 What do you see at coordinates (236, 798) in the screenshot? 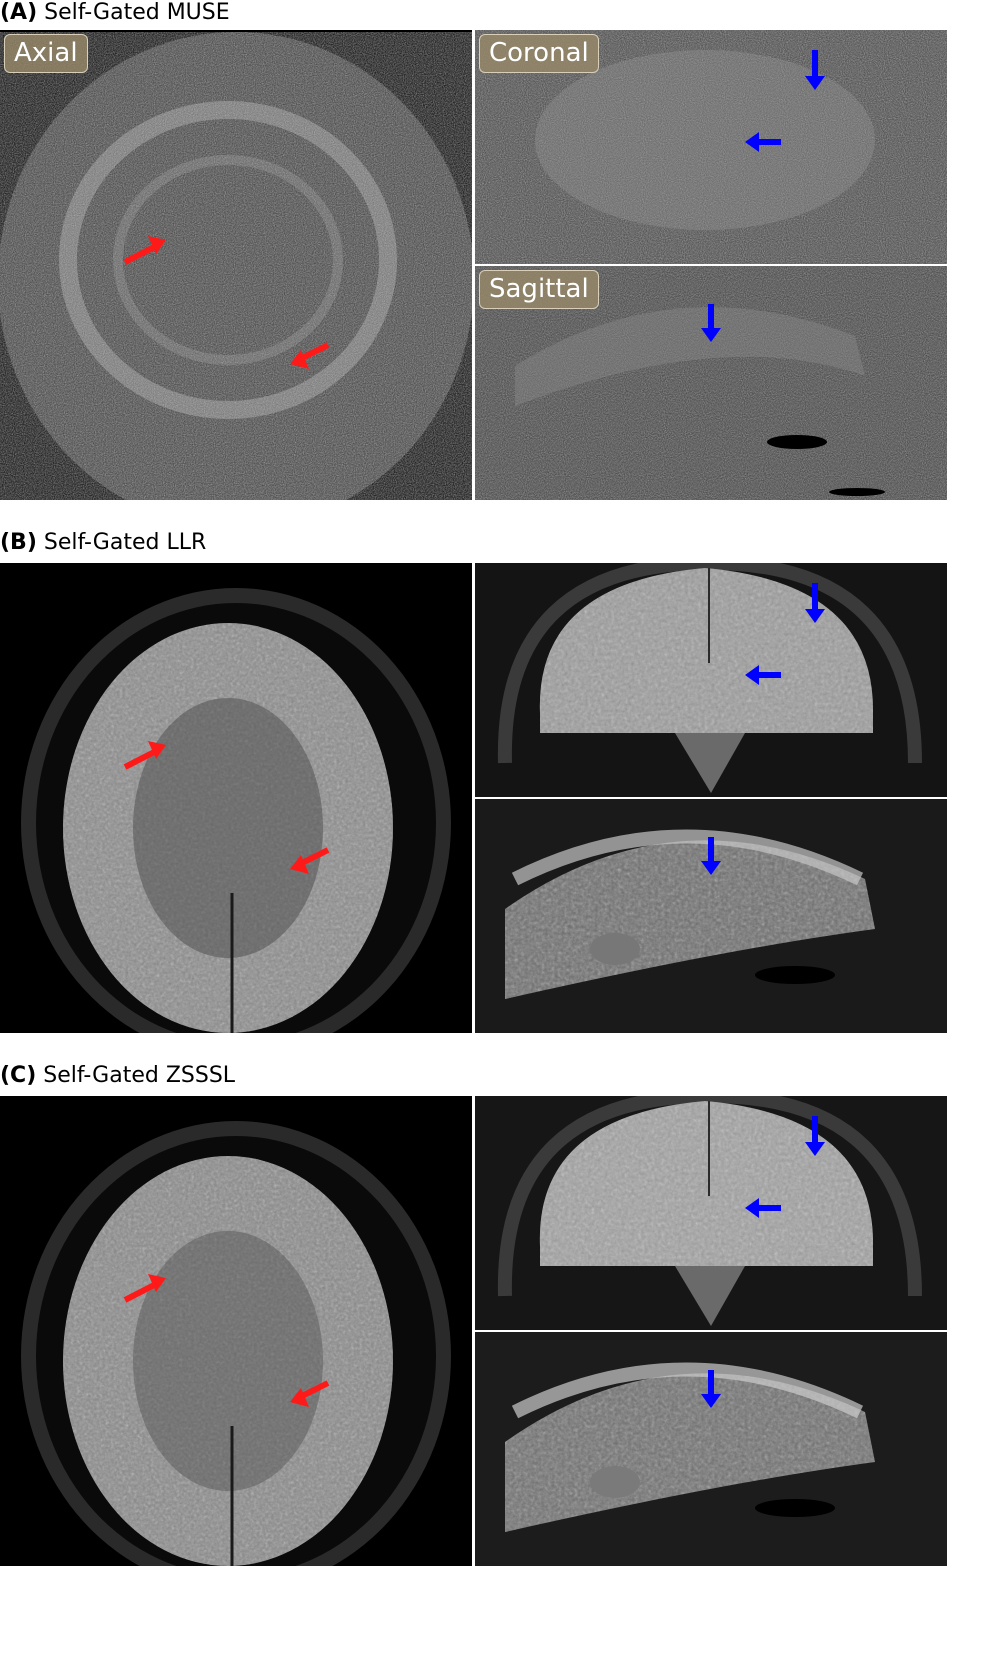
I see `row-b-axial-image` at bounding box center [236, 798].